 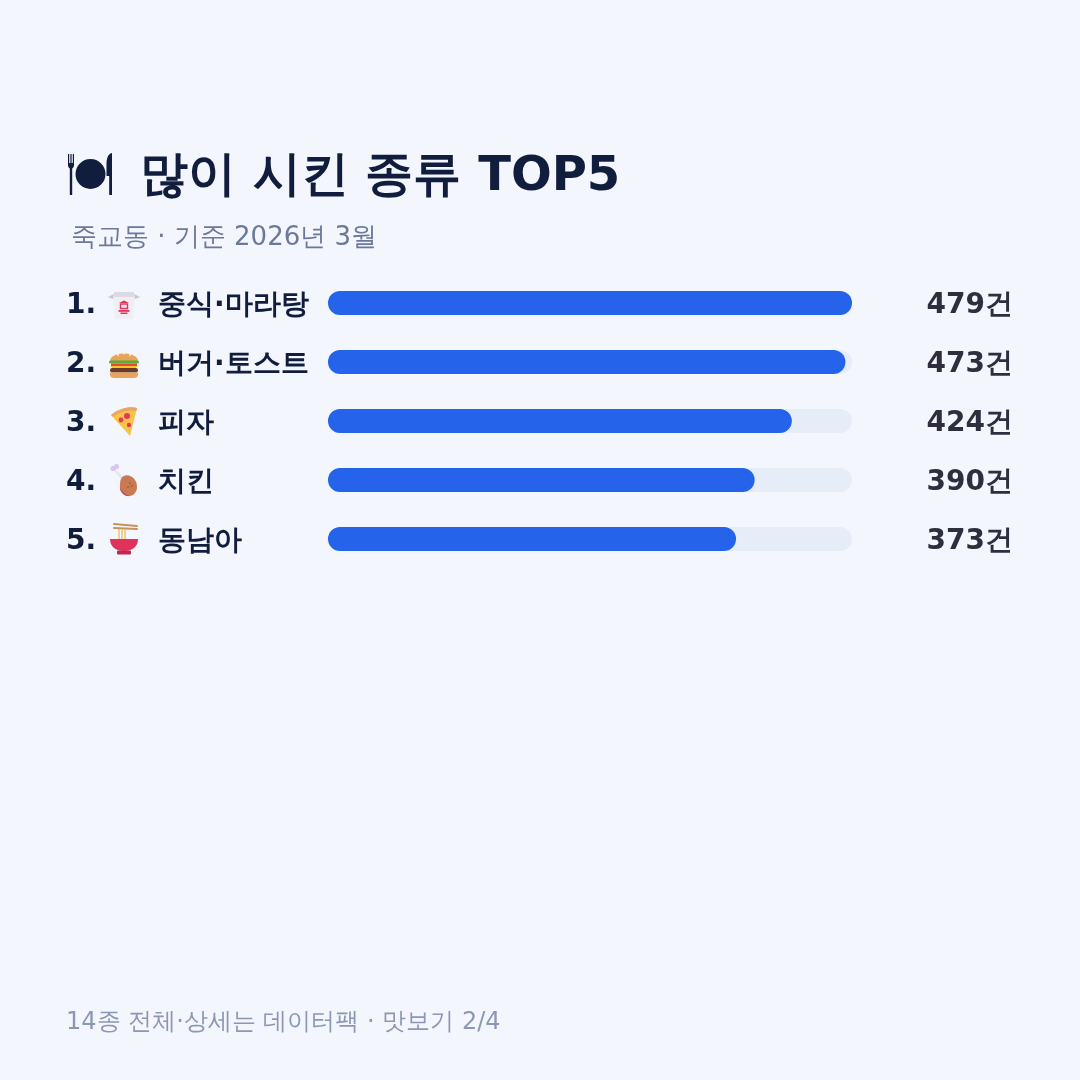 What do you see at coordinates (186, 480) in the screenshot?
I see `y-tick-label: 치킨` at bounding box center [186, 480].